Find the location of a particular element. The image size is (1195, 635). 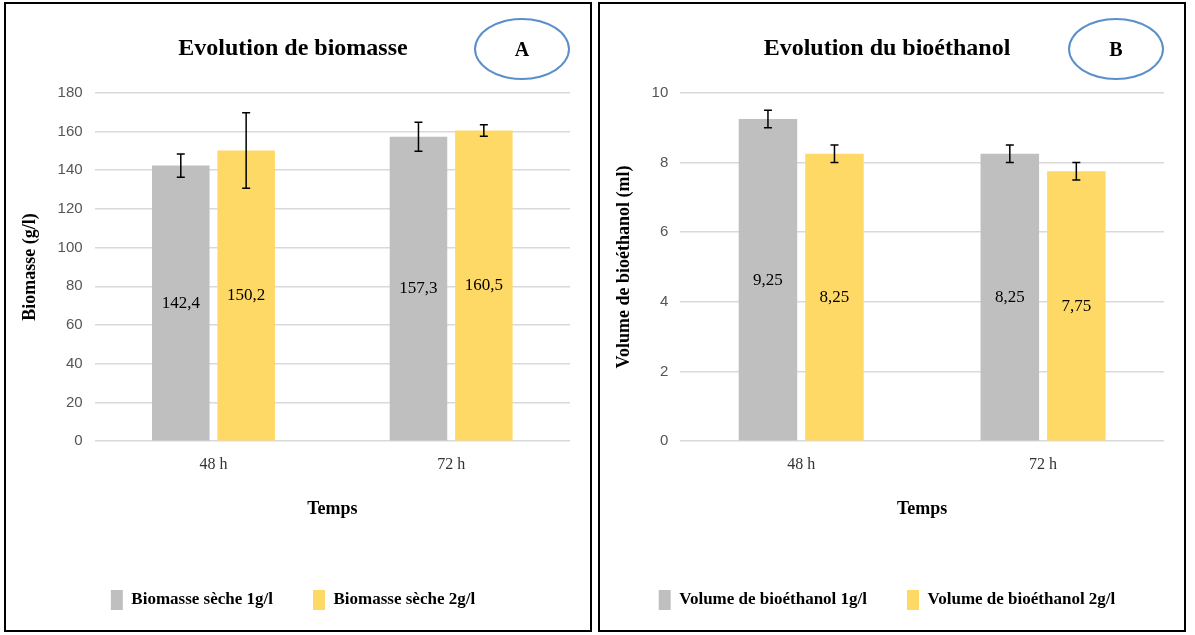

data-label: 157,3 is located at coordinates (418, 288).